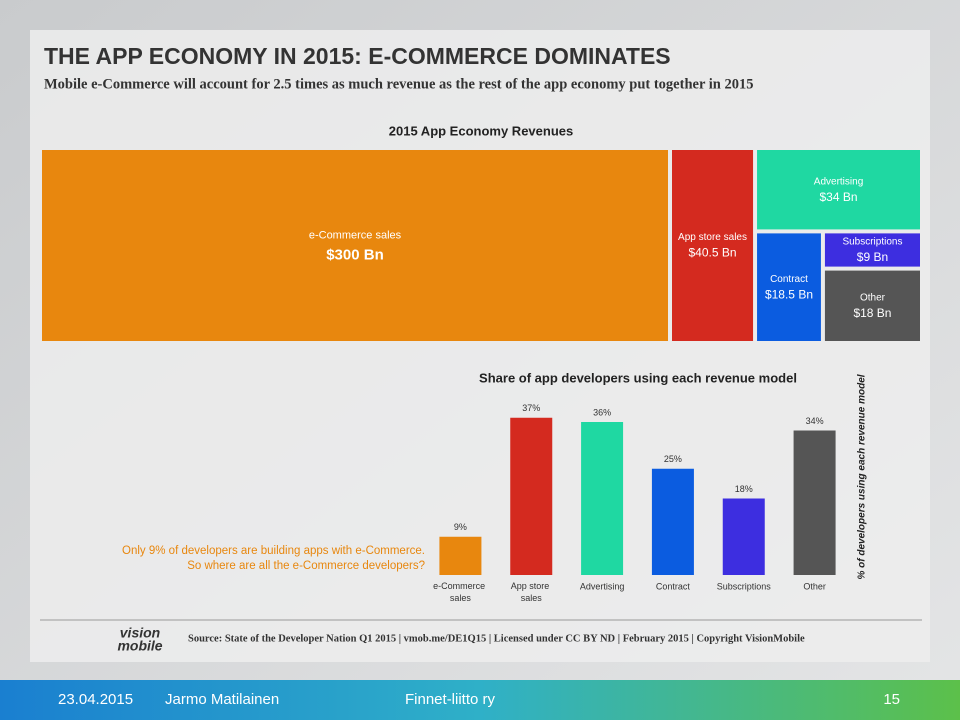 This screenshot has height=720, width=960. Describe the element at coordinates (450, 699) in the screenshot. I see `footer-org: Finnet-liitto ry` at that location.